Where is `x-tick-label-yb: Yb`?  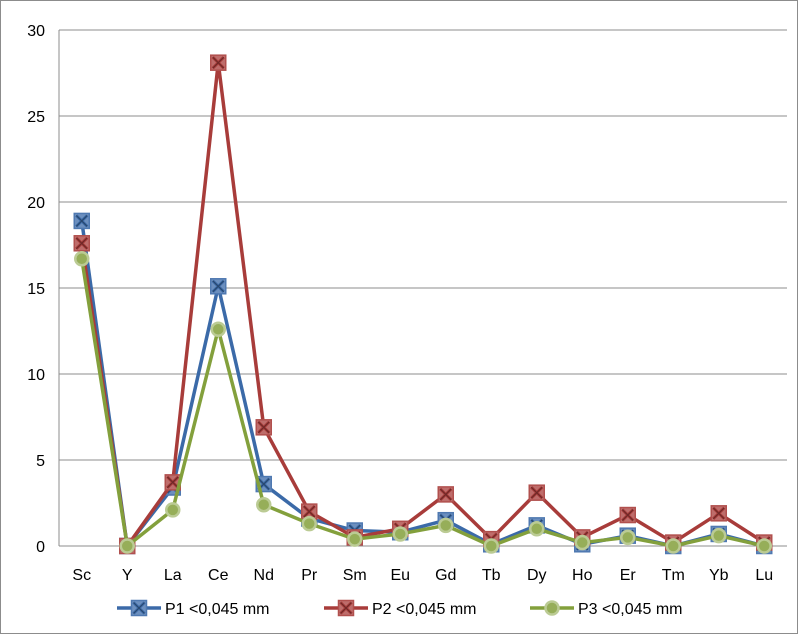
x-tick-label-yb: Yb is located at coordinates (719, 575).